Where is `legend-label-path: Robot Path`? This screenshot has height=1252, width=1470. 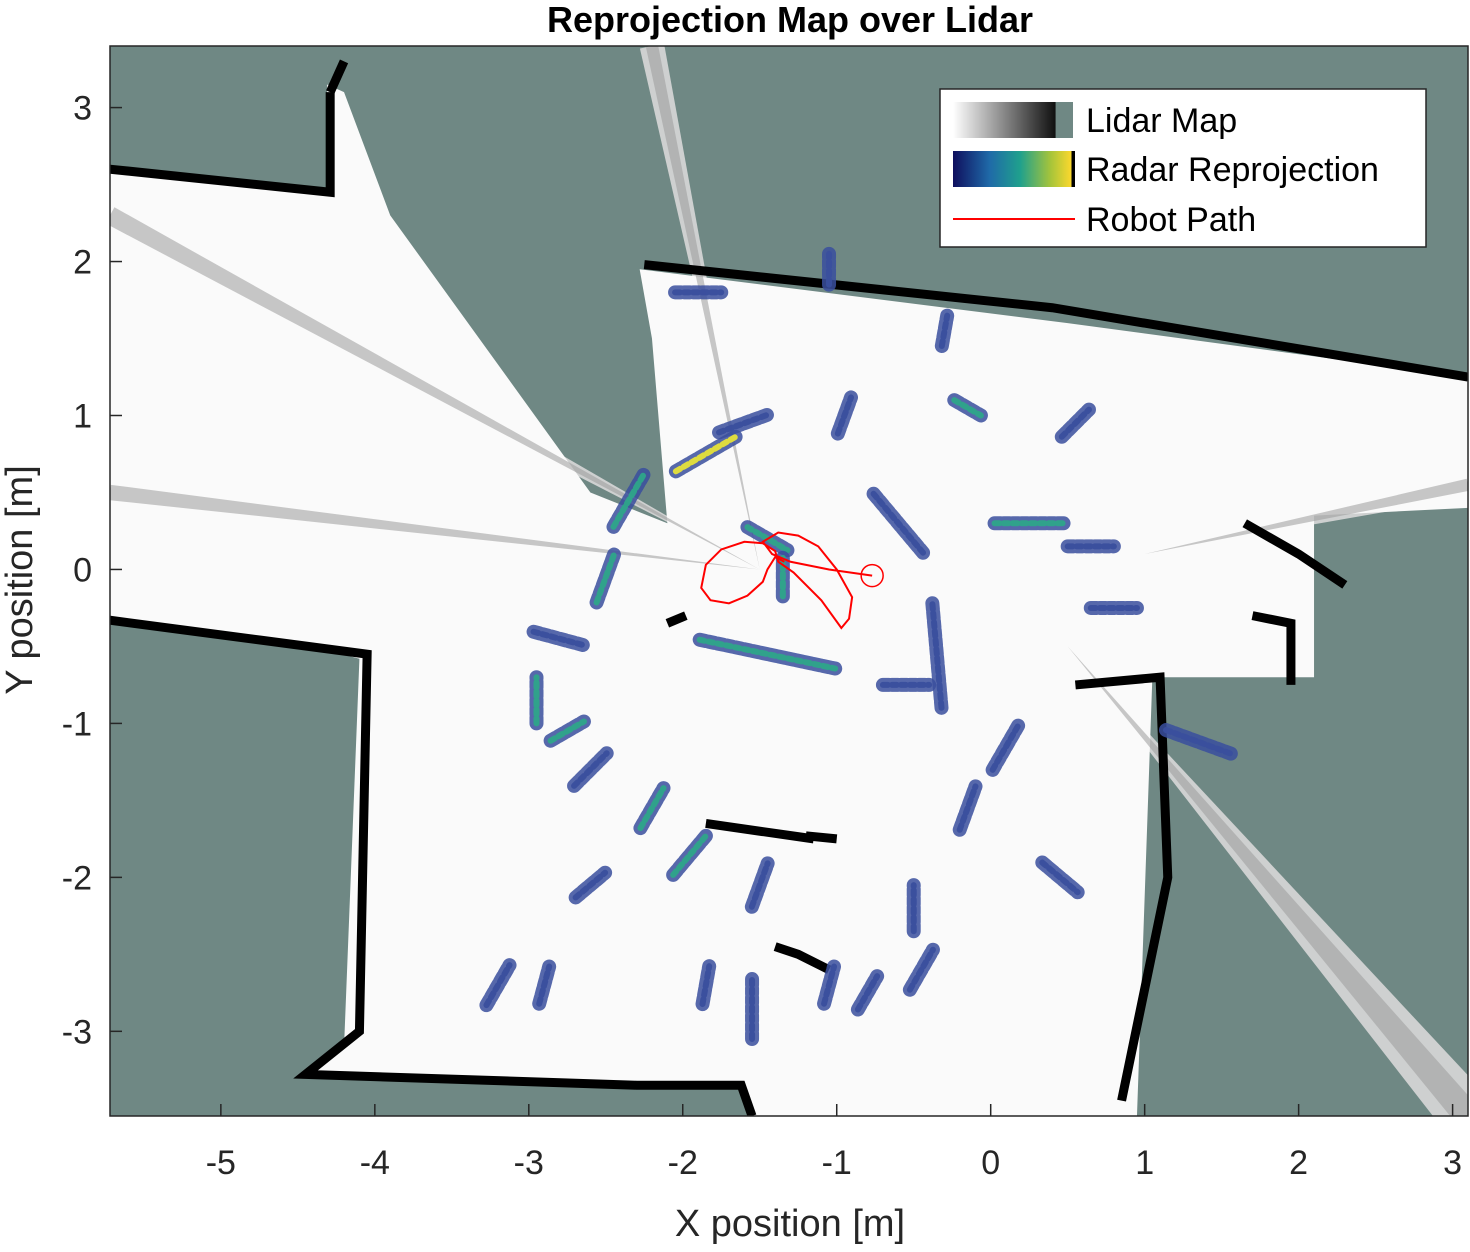 legend-label-path: Robot Path is located at coordinates (1171, 220).